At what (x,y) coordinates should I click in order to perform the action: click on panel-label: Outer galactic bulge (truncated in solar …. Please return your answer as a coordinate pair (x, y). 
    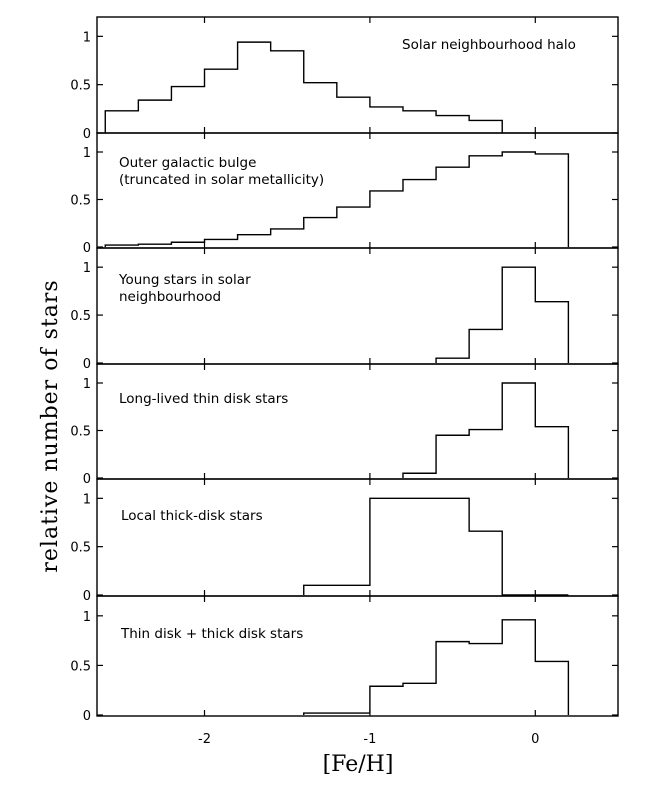
    Looking at the image, I should click on (221, 171).